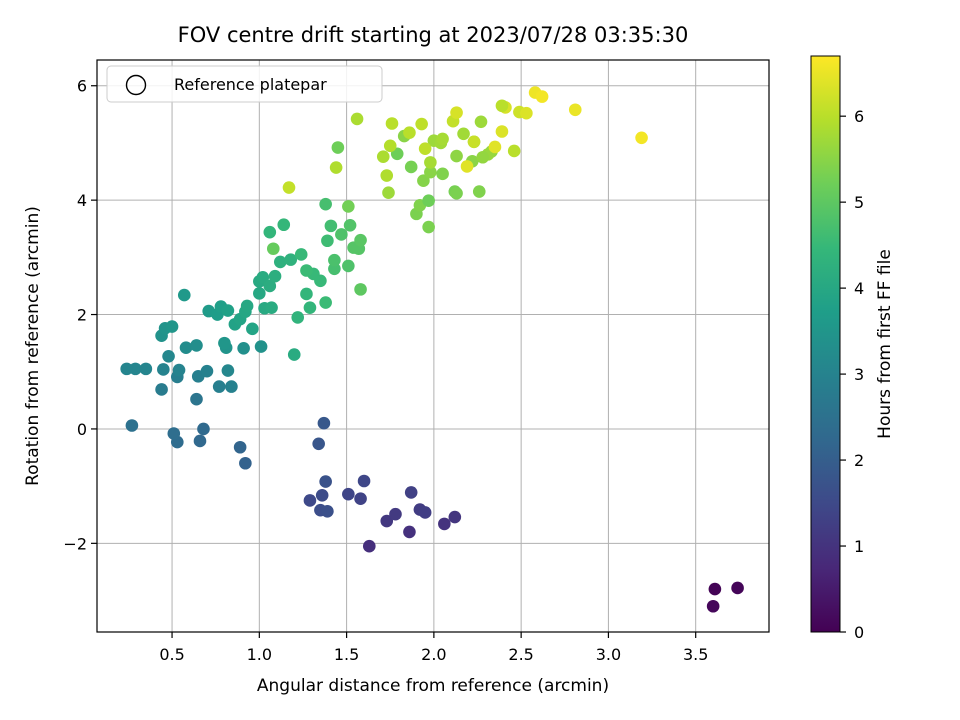 This screenshot has width=960, height=720. Describe the element at coordinates (859, 460) in the screenshot. I see `colorbar-tick-label: 2` at that location.